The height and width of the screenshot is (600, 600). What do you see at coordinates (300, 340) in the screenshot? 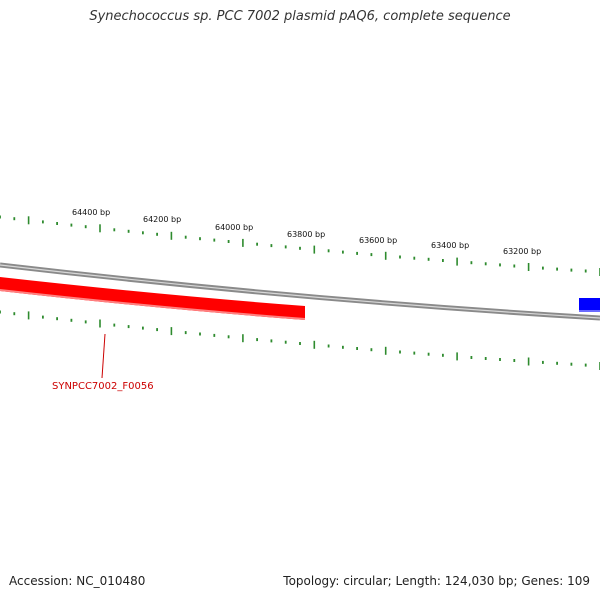
I see `inner-tick-marks` at bounding box center [300, 340].